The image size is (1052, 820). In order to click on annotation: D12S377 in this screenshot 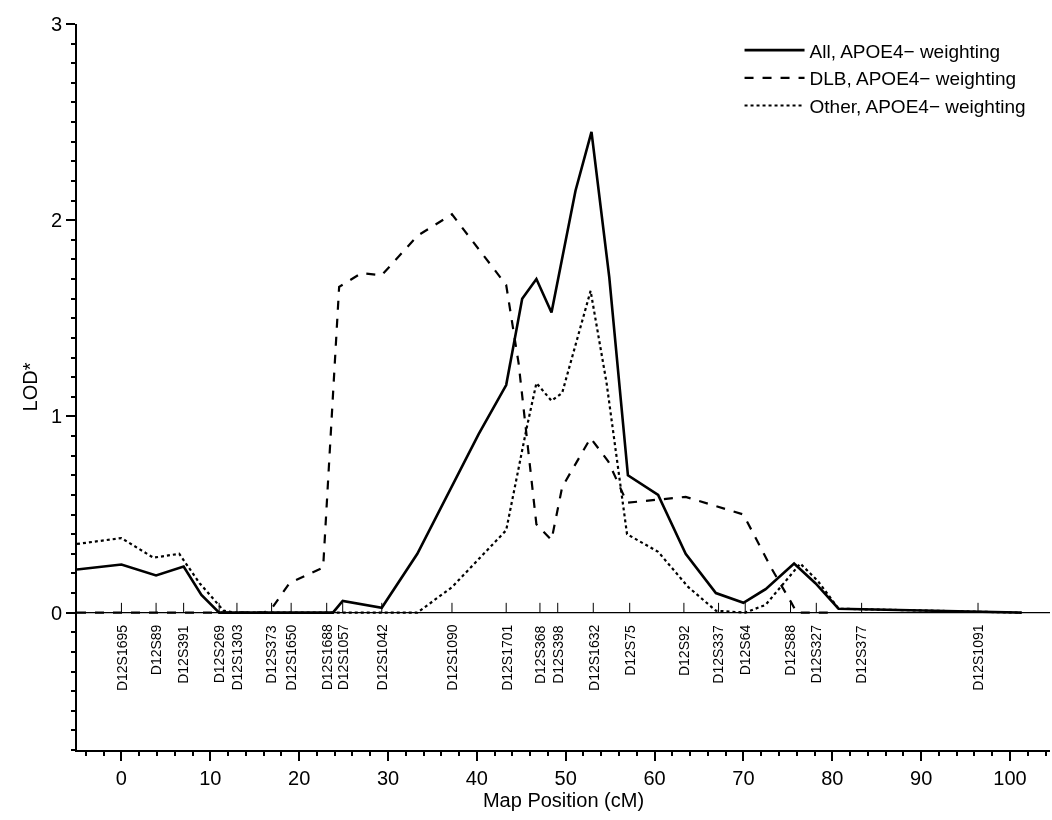, I will do `click(861, 654)`.